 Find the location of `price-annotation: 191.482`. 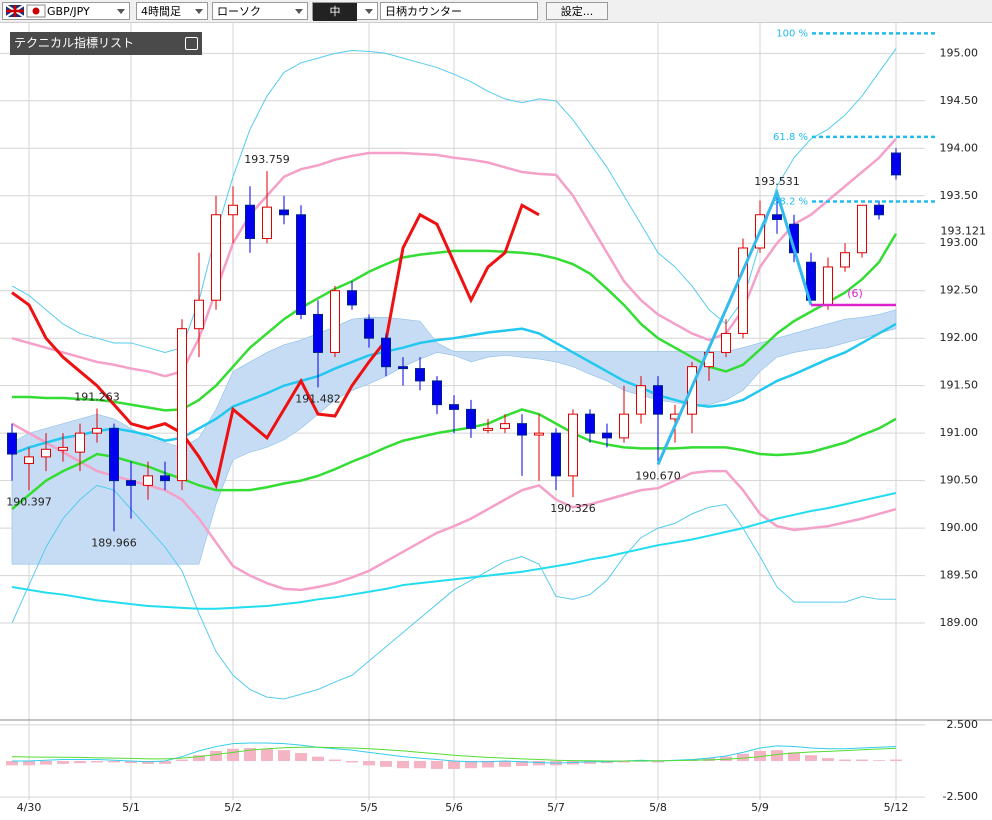

price-annotation: 191.482 is located at coordinates (318, 398).